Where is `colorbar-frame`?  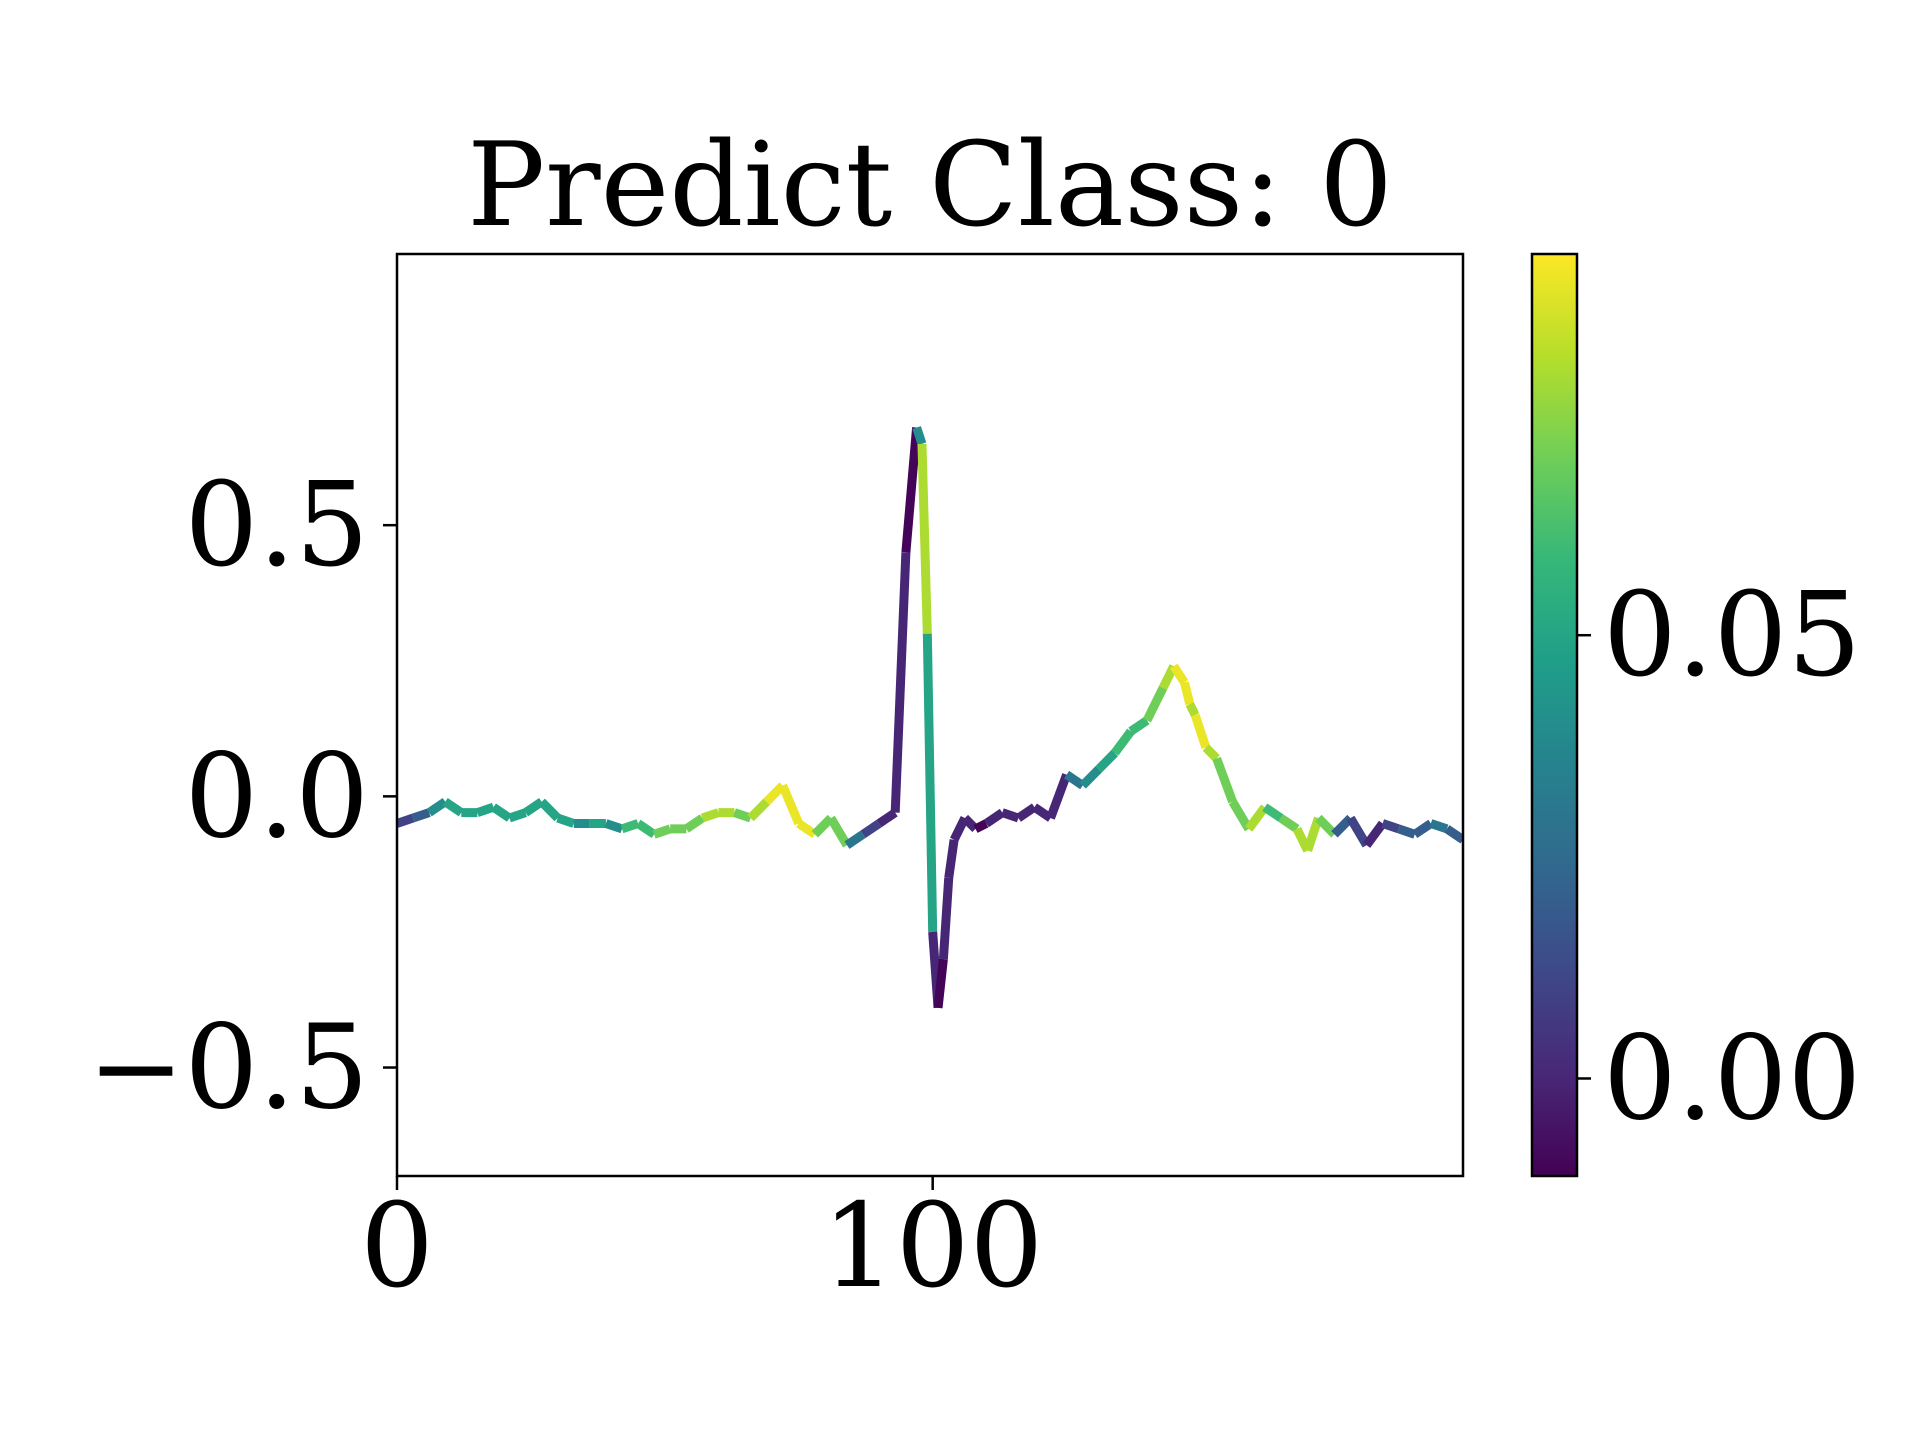 colorbar-frame is located at coordinates (1554, 715).